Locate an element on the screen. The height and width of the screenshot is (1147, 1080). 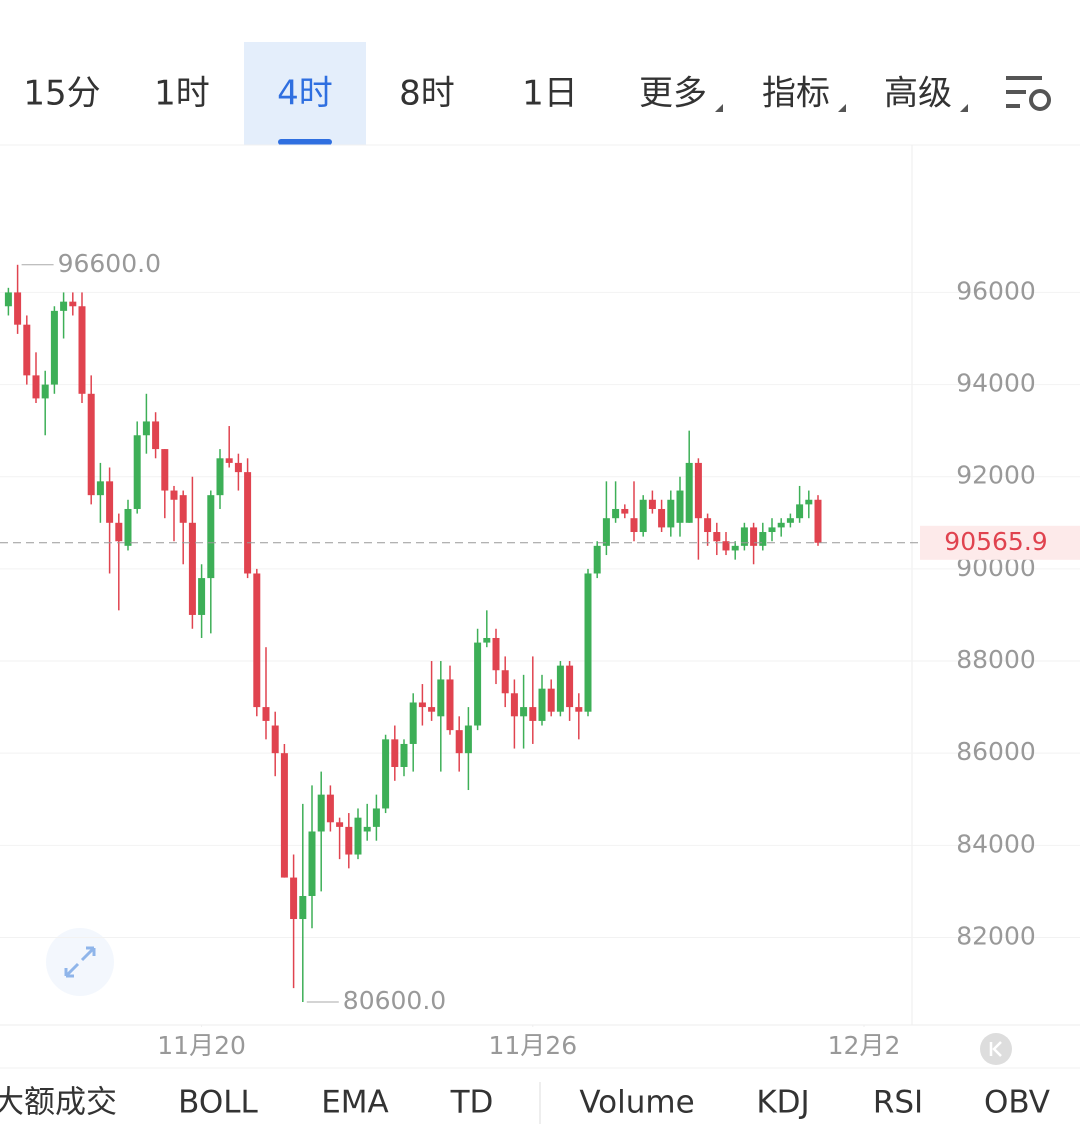
timeframe-tab: 更多 is located at coordinates (673, 94).